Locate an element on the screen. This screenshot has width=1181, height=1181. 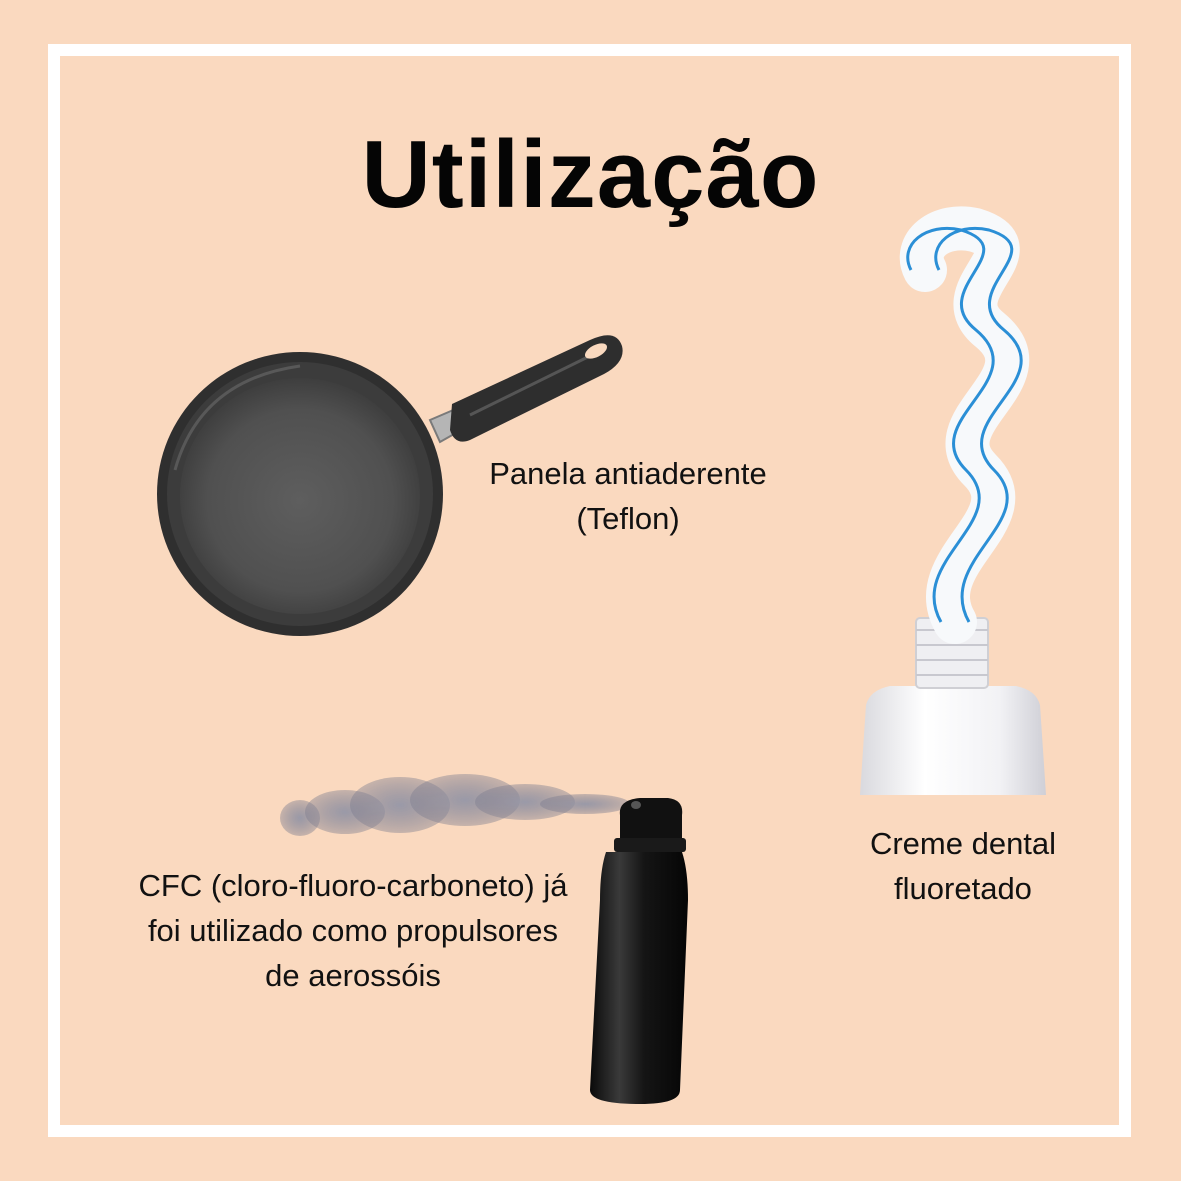
toothpaste-caption-line: fluoretado is located at coordinates (963, 888).